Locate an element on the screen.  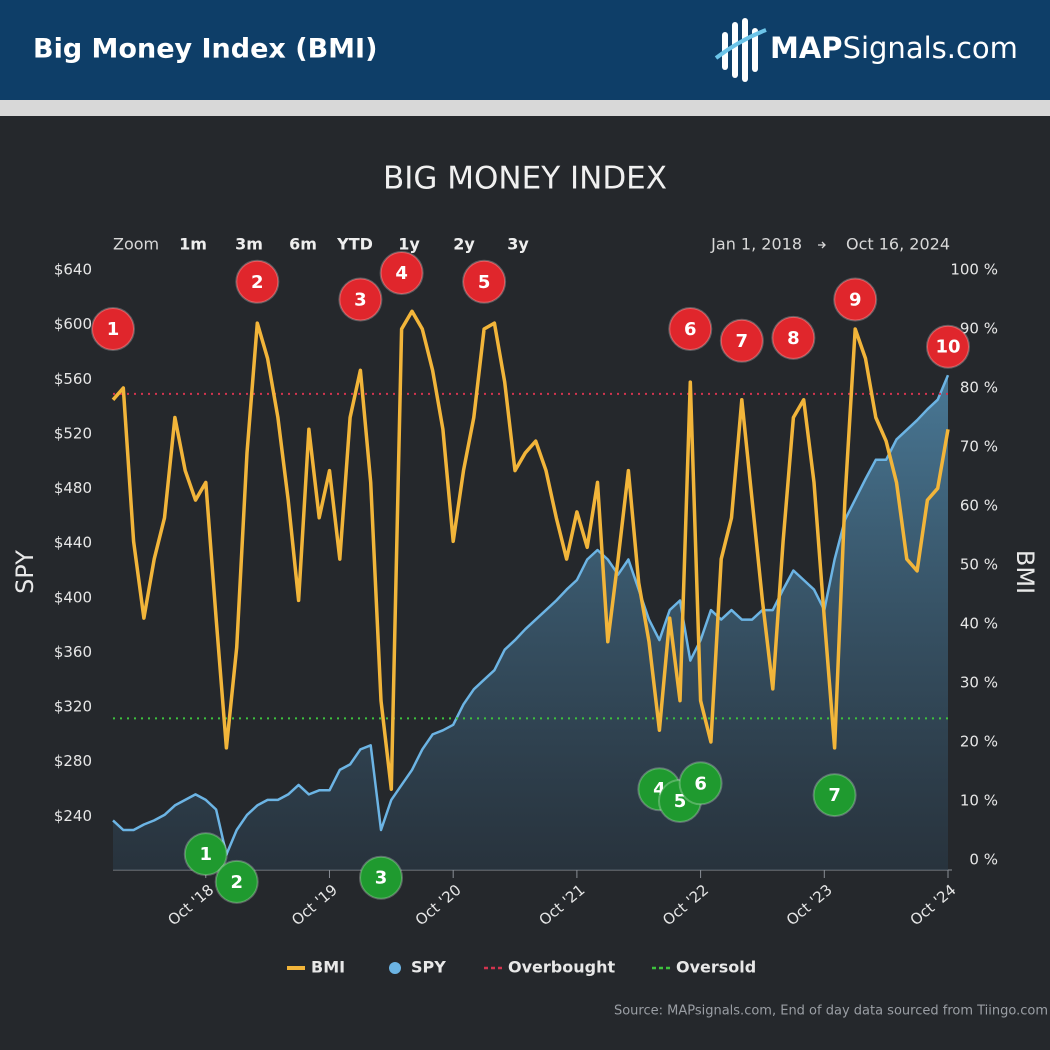
legend-label: Oversold is located at coordinates (716, 967).